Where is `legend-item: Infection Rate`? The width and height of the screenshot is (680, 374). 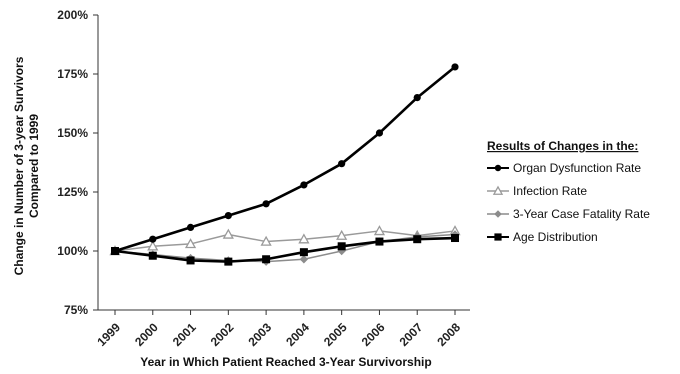 legend-item: Infection Rate is located at coordinates (537, 191).